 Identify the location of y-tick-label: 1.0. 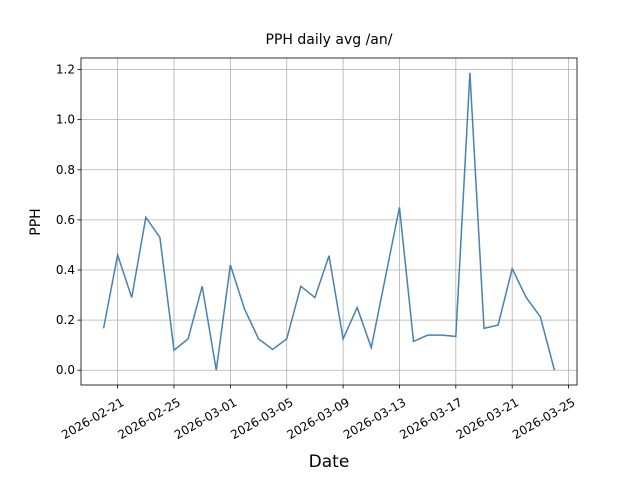
(65, 120).